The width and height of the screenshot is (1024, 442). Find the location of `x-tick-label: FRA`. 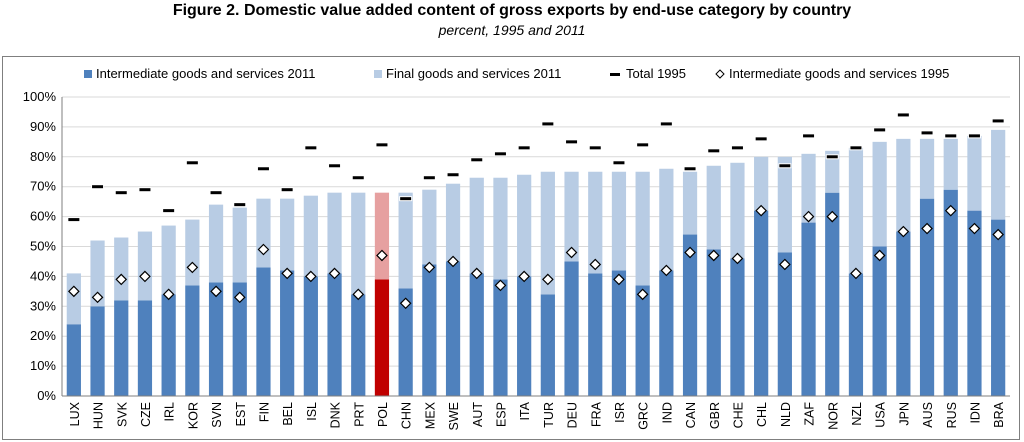

x-tick-label: FRA is located at coordinates (596, 414).